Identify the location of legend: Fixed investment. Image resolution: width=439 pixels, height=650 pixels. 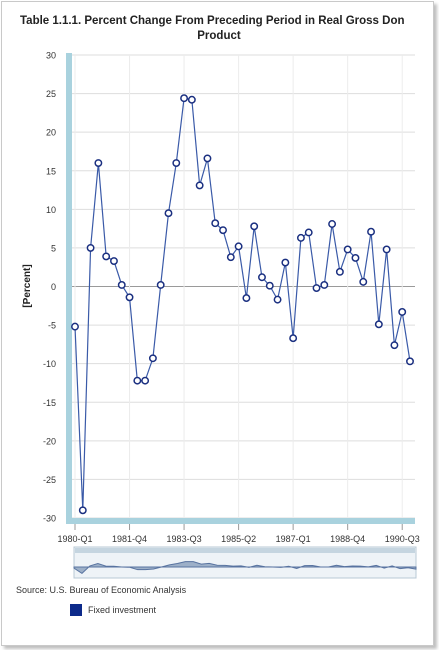
(113, 610).